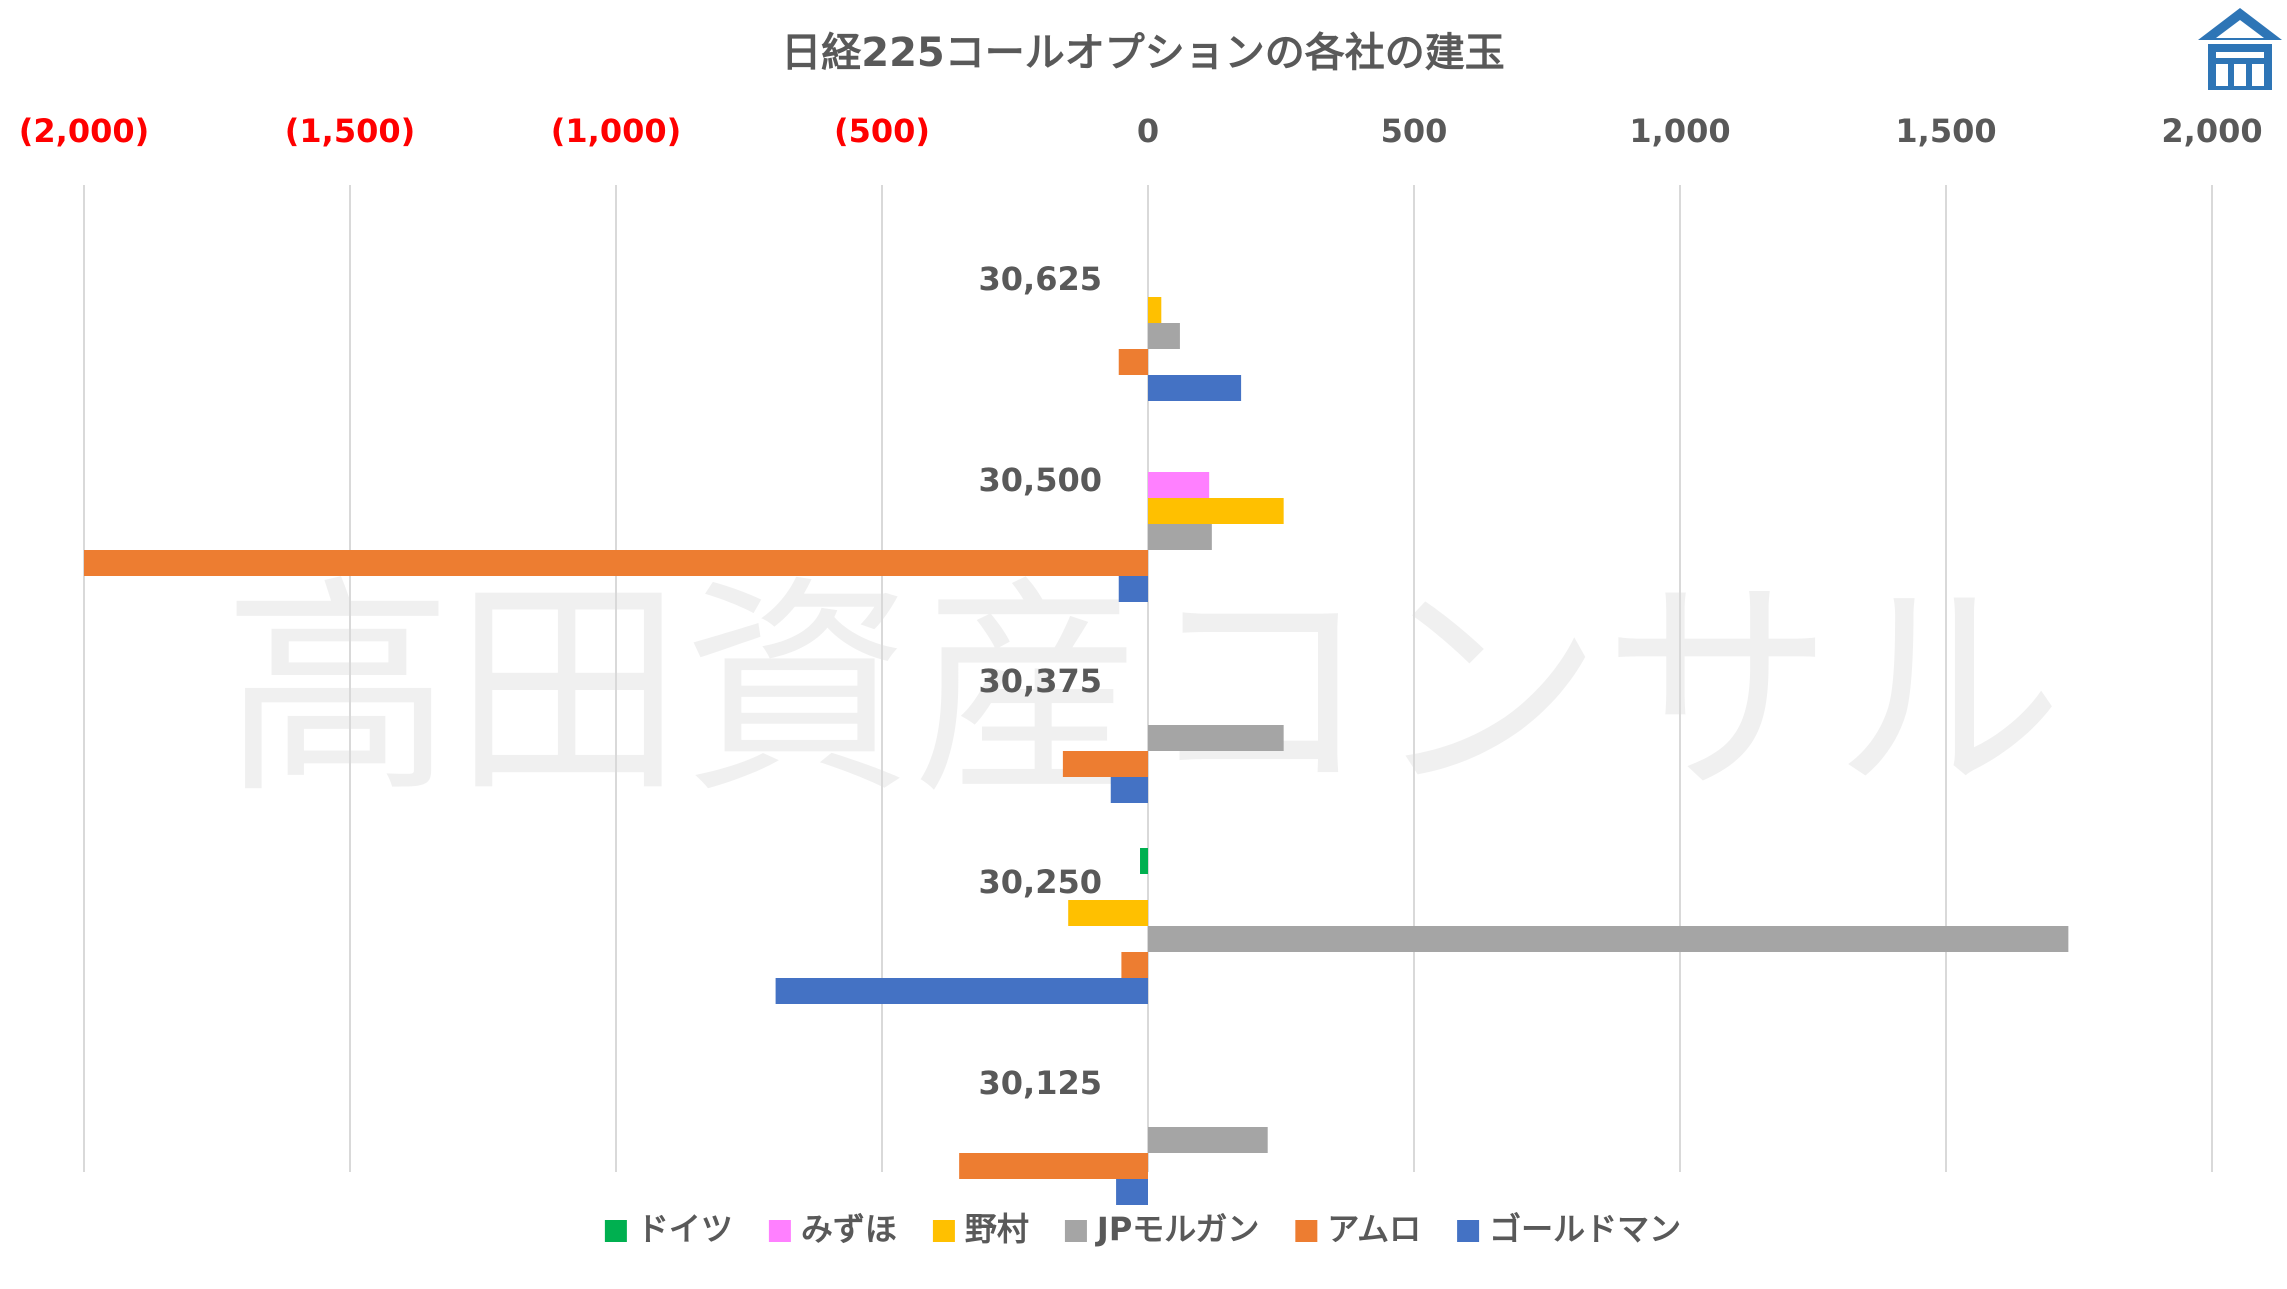 This screenshot has width=2287, height=1289. Describe the element at coordinates (882, 131) in the screenshot. I see `x-tick-label: (500)` at that location.